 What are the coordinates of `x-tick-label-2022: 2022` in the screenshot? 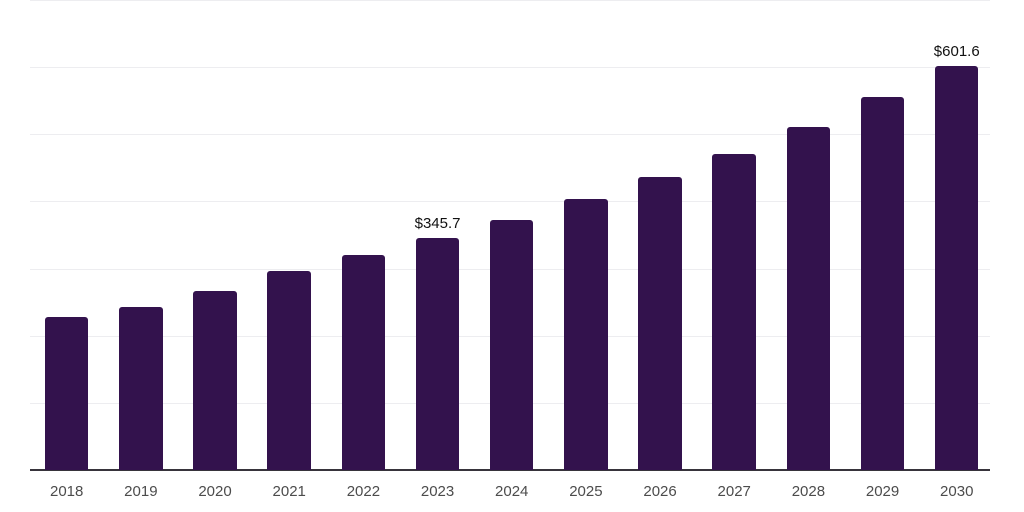 It's located at (363, 491).